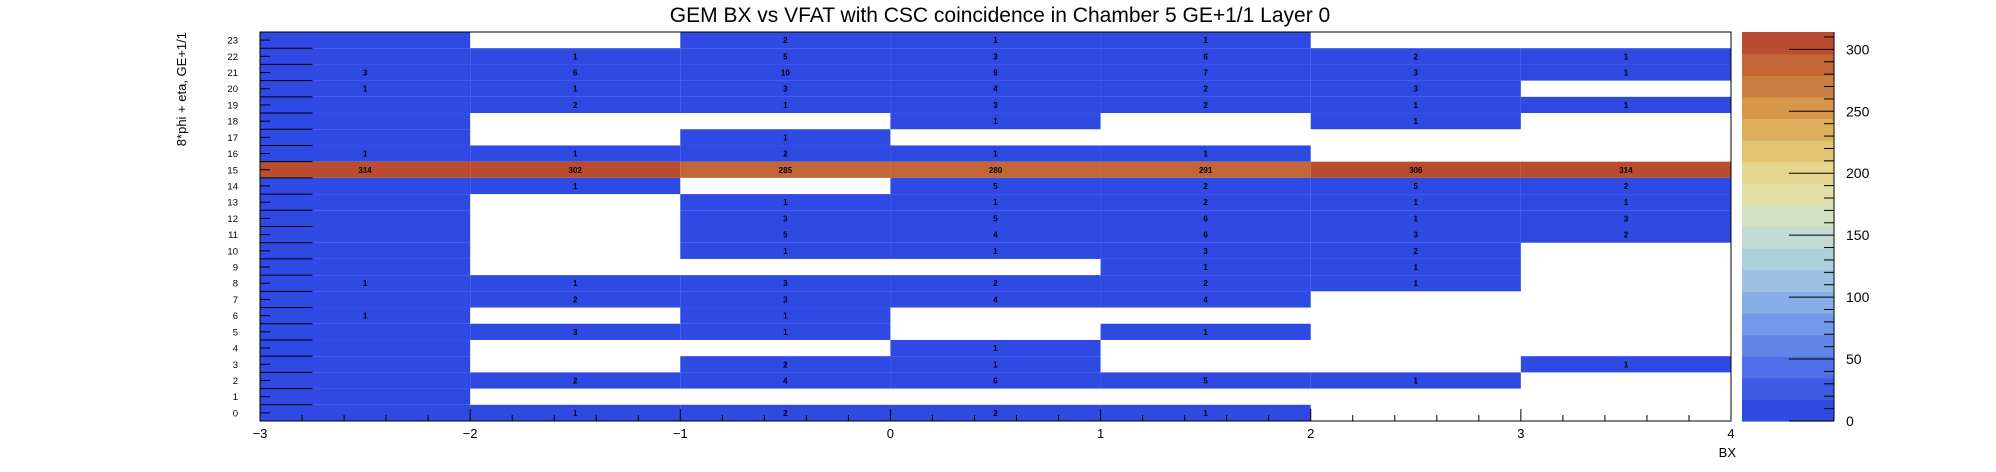  What do you see at coordinates (1854, 359) in the screenshot?
I see `colorbar-tick-label: 50` at bounding box center [1854, 359].